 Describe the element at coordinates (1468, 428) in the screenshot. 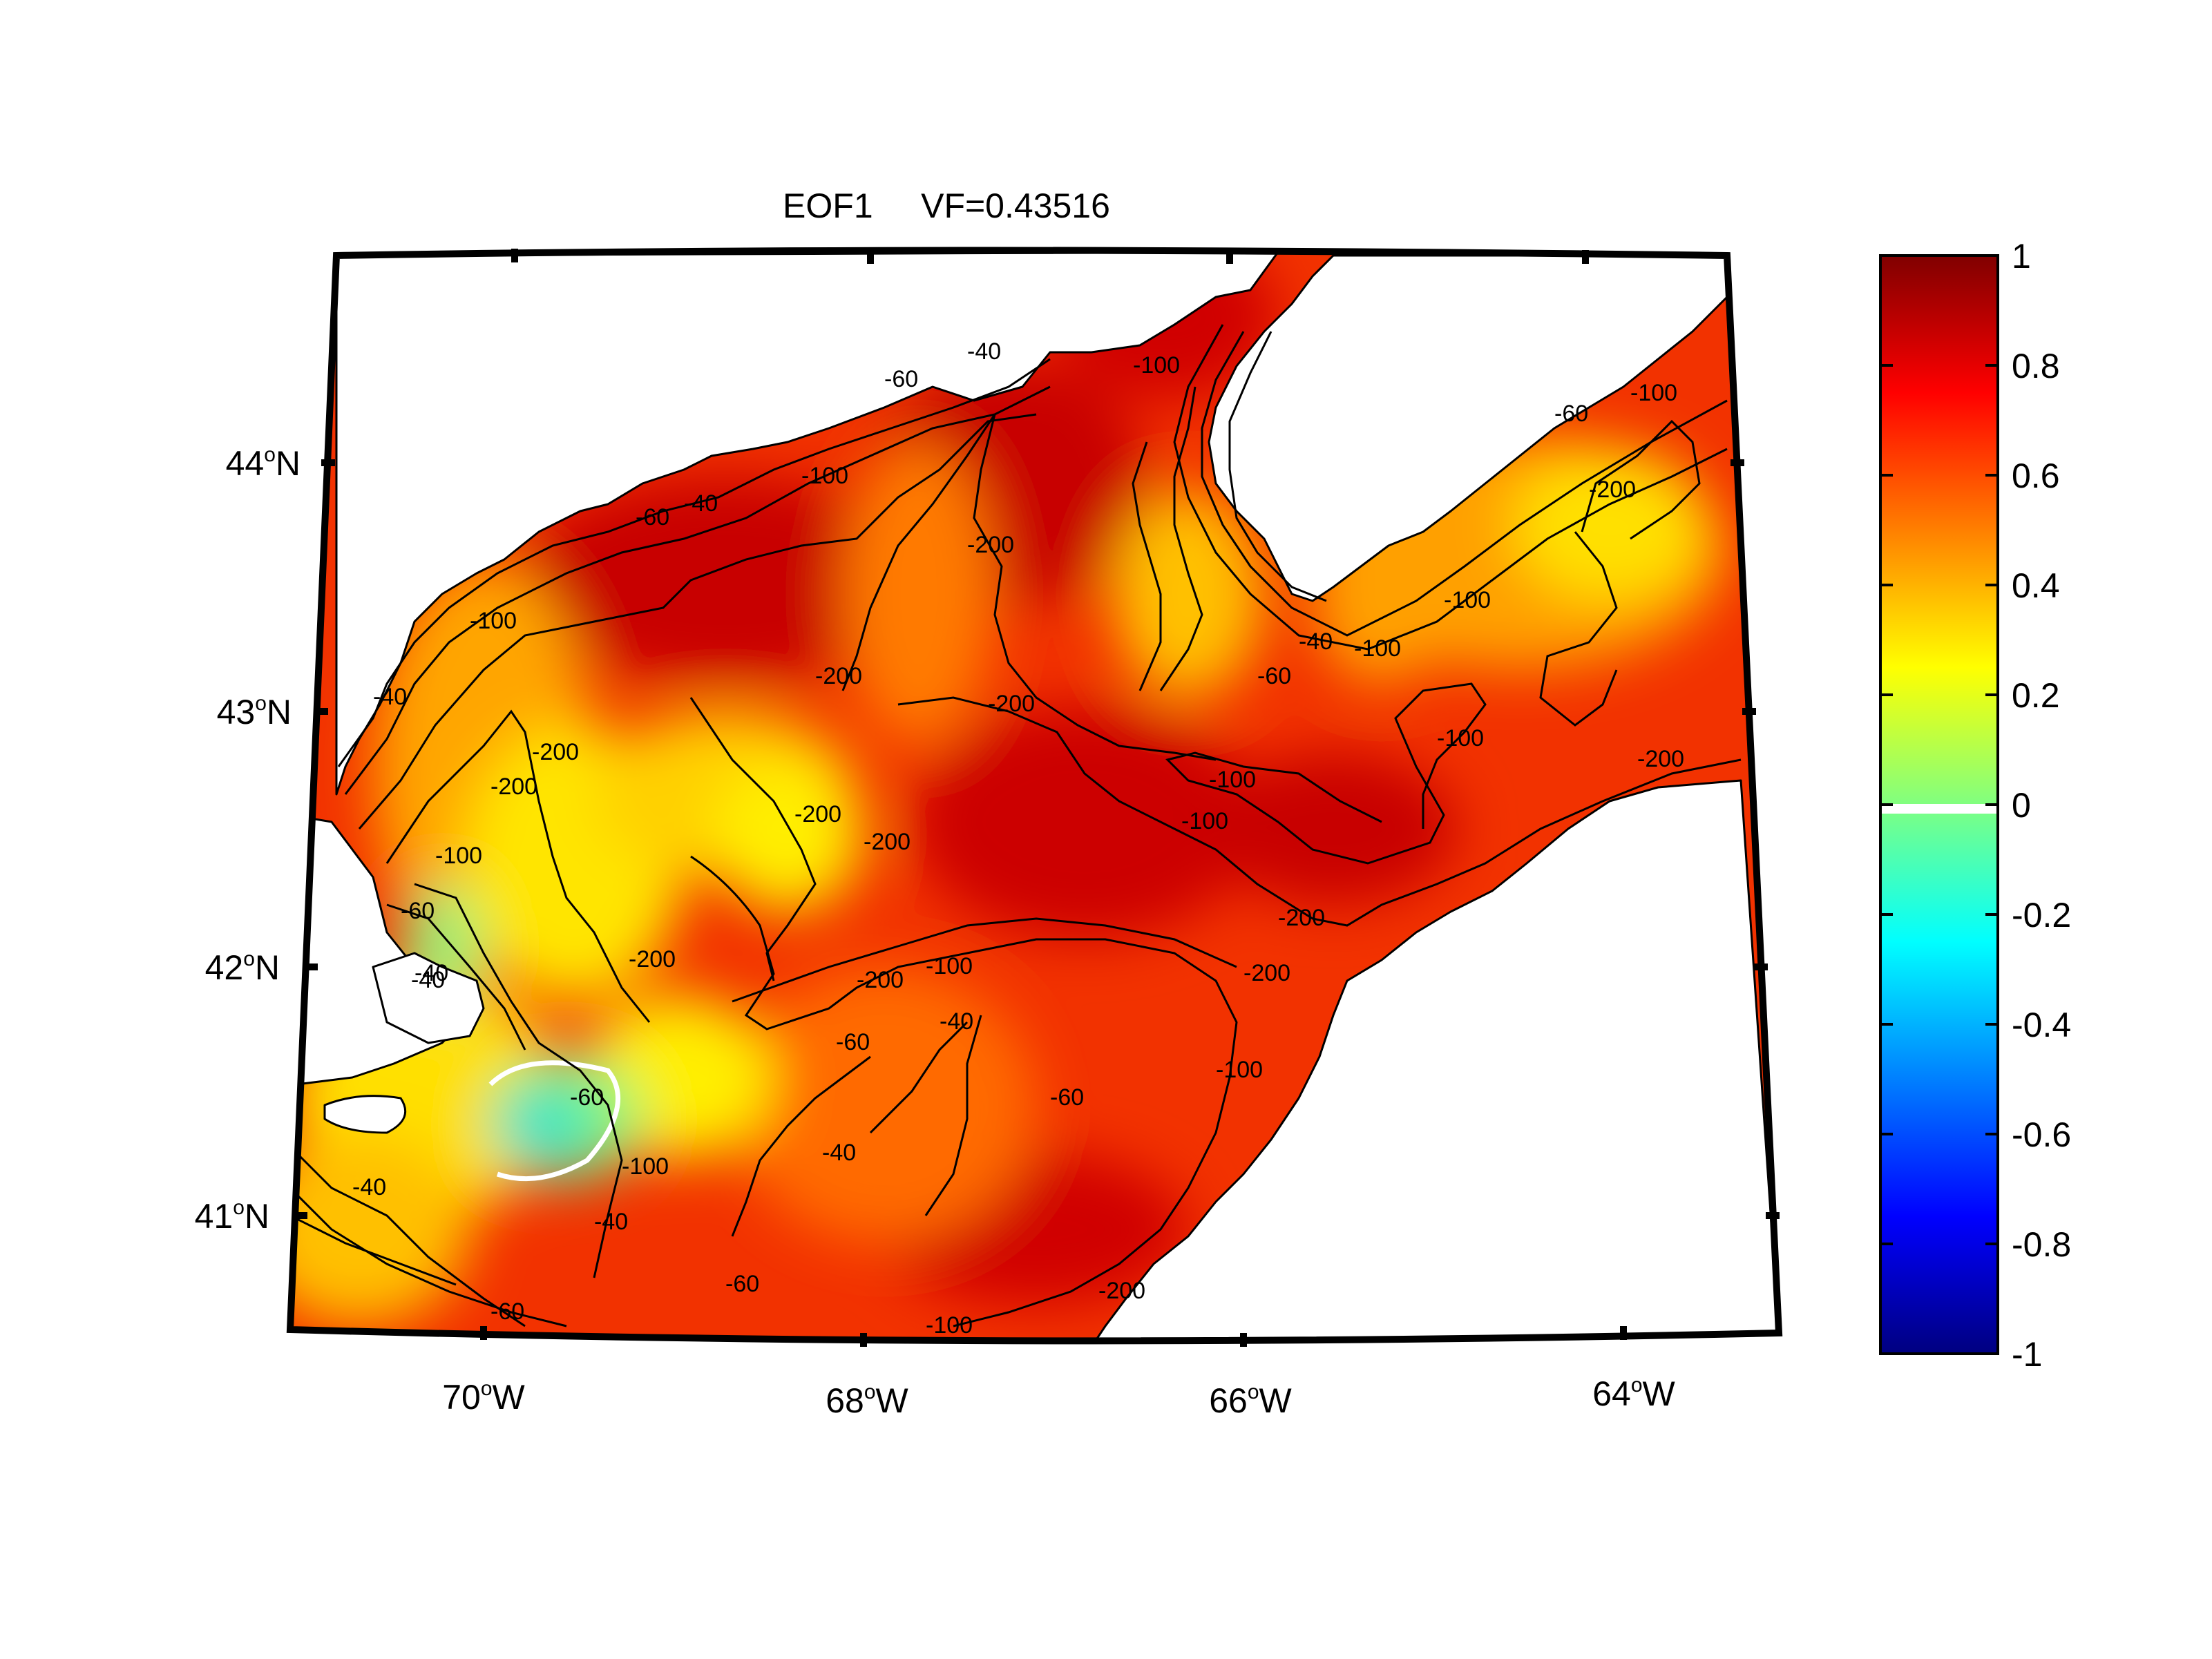

I see `nova-scotia` at that location.